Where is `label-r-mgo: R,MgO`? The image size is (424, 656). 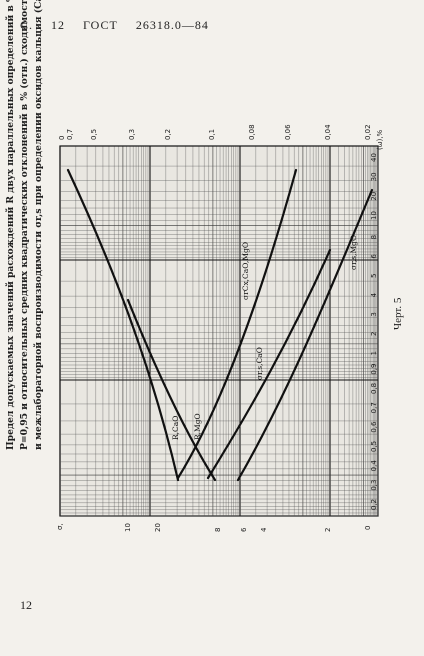 label-r-mgo: R,MgO is located at coordinates (197, 426).